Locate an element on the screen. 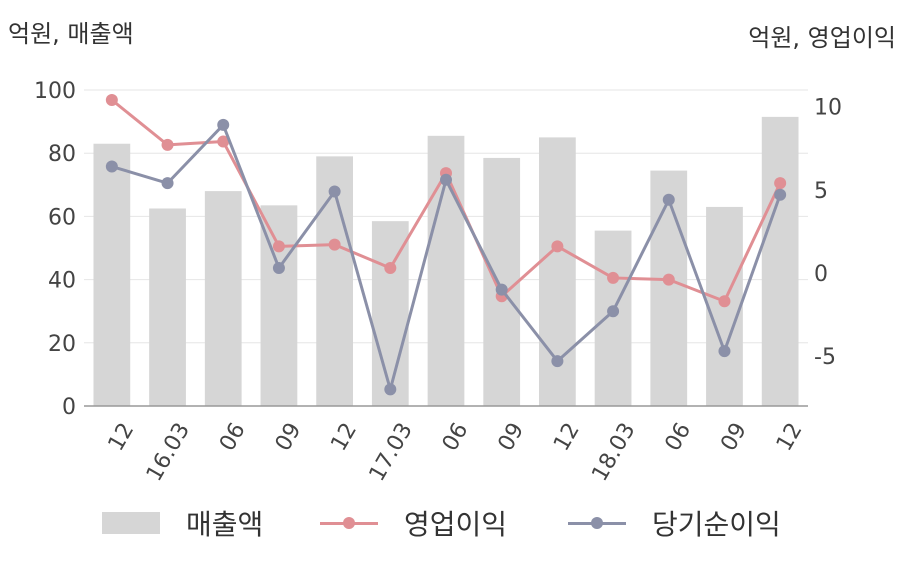 Image resolution: width=908 pixels, height=580 pixels. y-left-tick-label: 40 is located at coordinates (62, 281).